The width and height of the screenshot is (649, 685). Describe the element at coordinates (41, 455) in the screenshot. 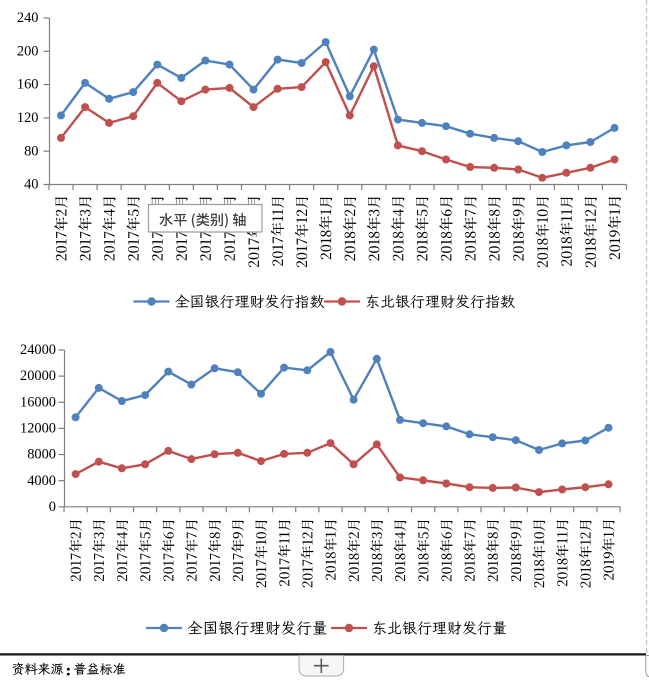

I see `svg-text: 8000` at that location.